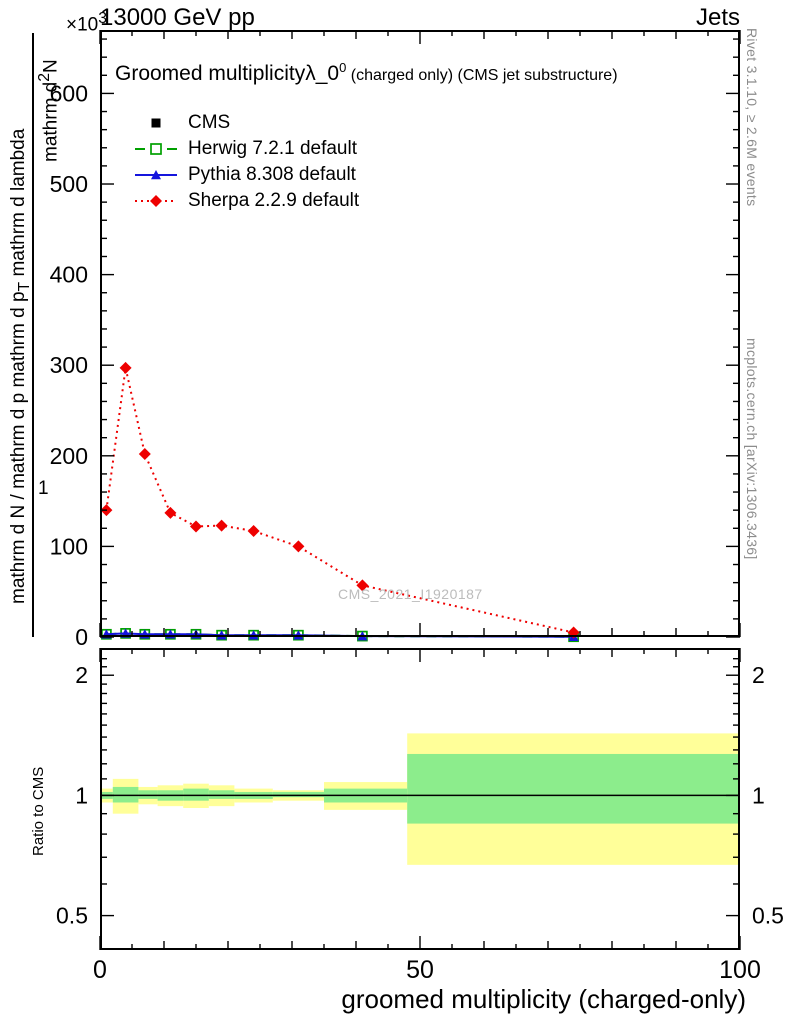  I want to click on legend-label-herwig: Herwig 7.2.1 default, so click(272, 148).